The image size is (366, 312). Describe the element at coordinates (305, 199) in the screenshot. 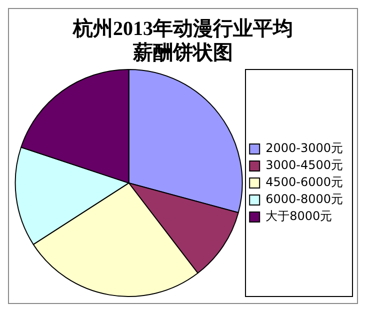

I see `legend-label: 6000-8000元` at that location.